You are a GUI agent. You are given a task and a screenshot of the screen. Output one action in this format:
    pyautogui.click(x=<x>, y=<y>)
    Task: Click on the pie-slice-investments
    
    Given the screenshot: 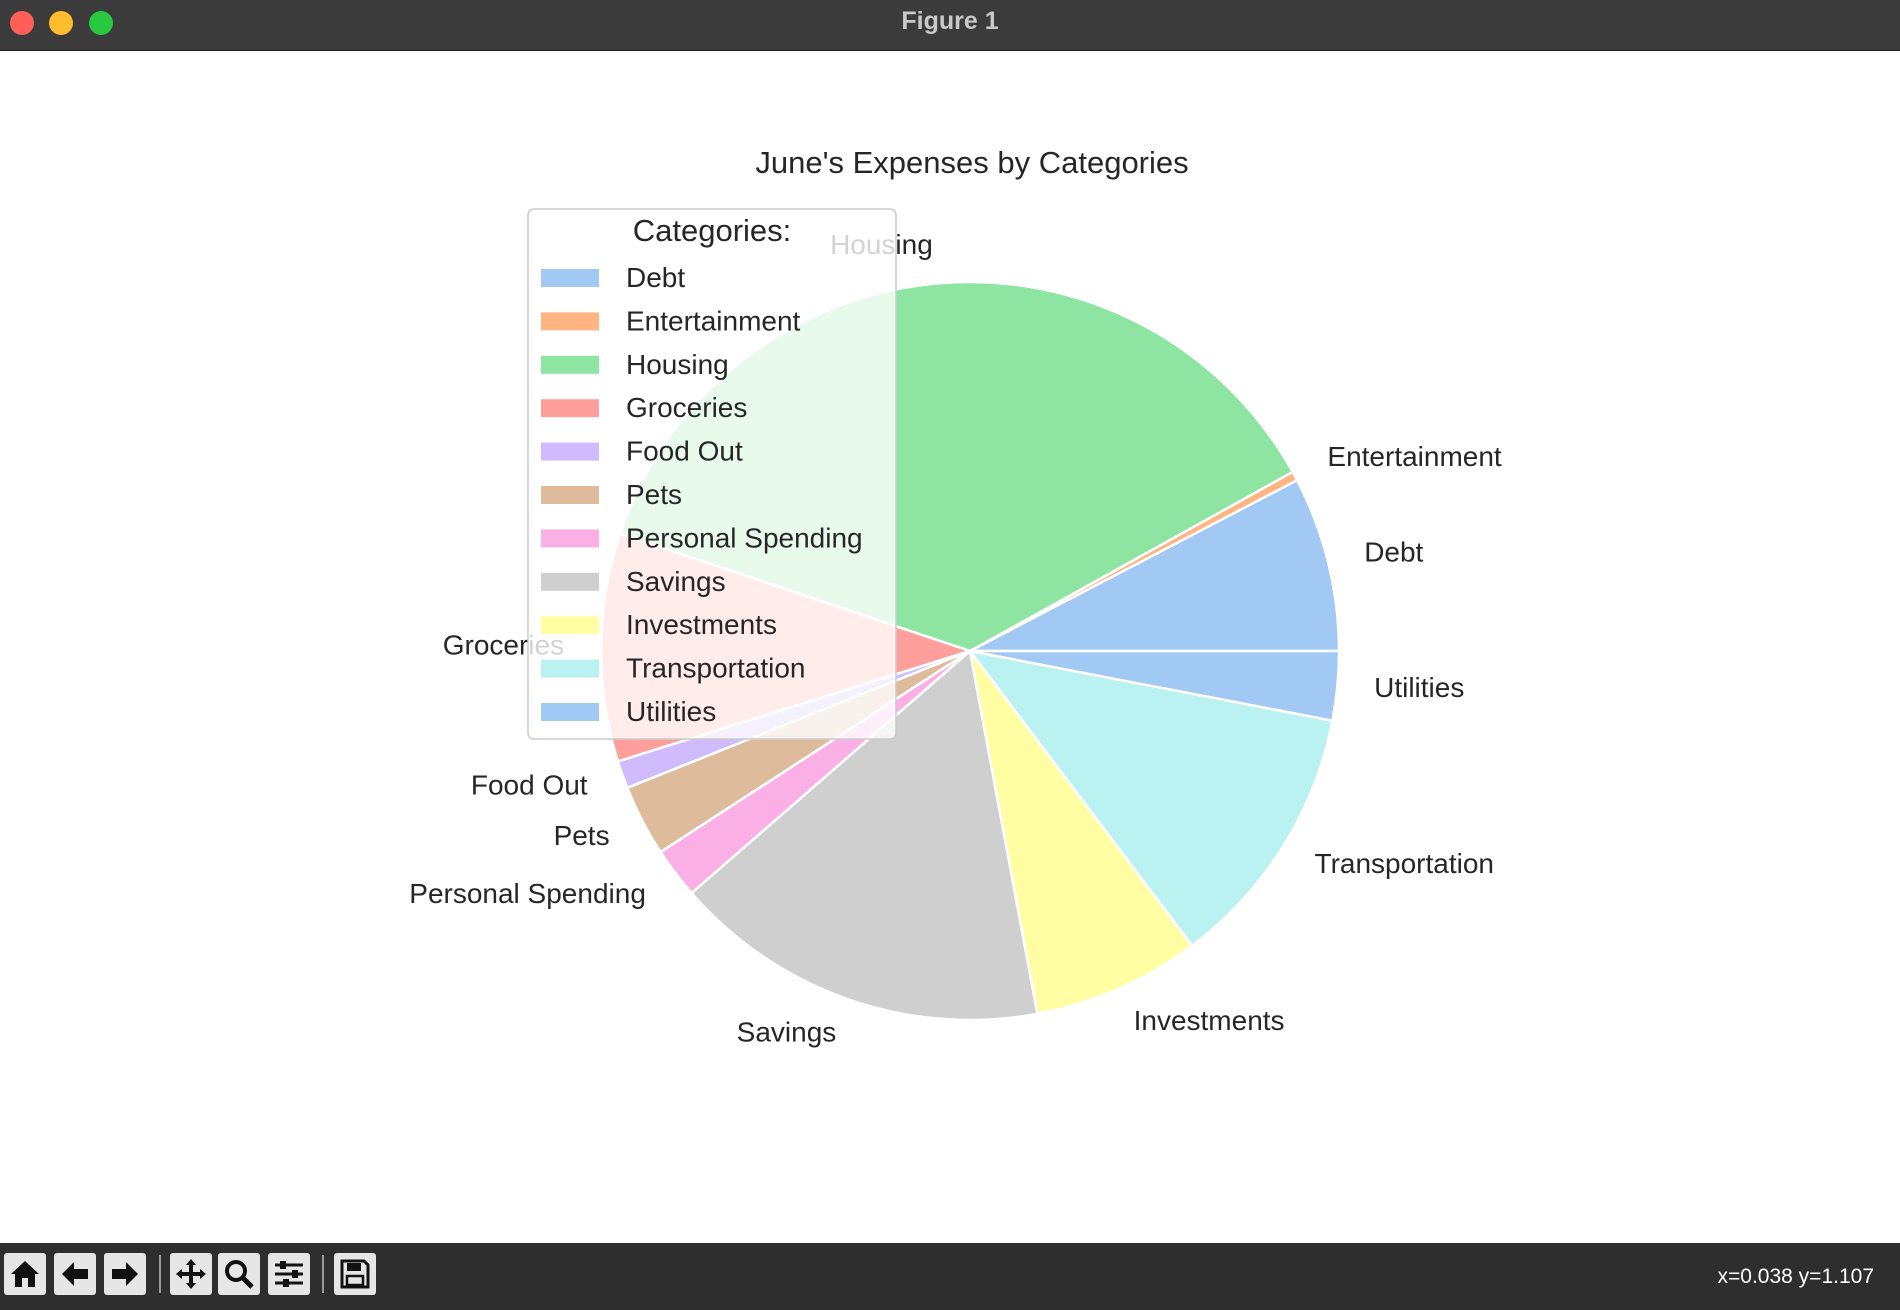 What is the action you would take?
    pyautogui.click(x=1081, y=832)
    